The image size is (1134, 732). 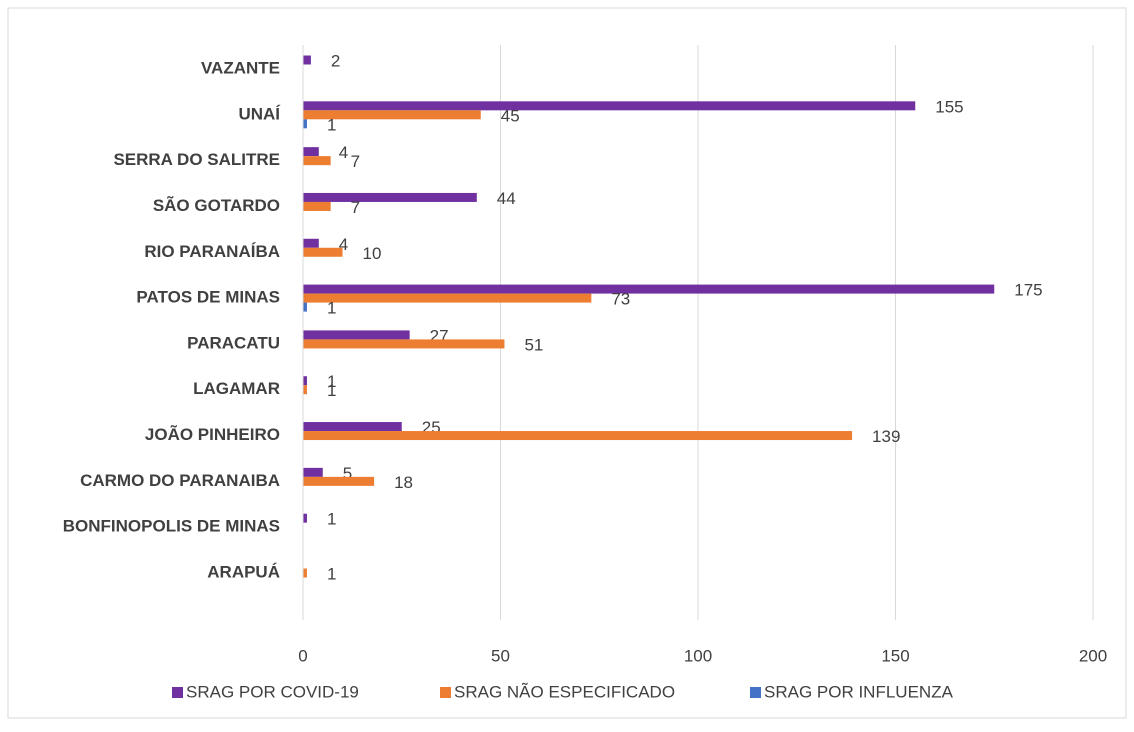 I want to click on x-tick-label: 150, so click(x=895, y=655).